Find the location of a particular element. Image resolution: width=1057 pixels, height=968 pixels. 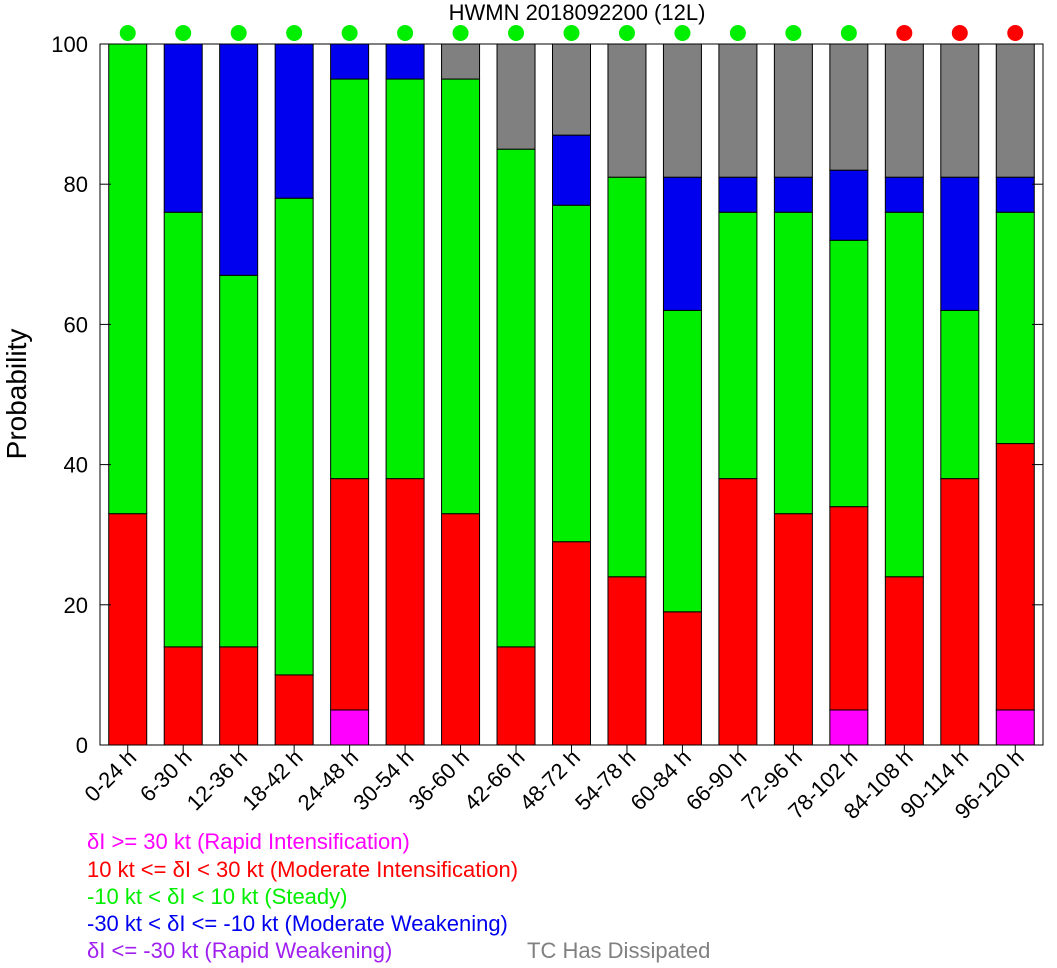

status-dot-6-30-h is located at coordinates (183, 33).